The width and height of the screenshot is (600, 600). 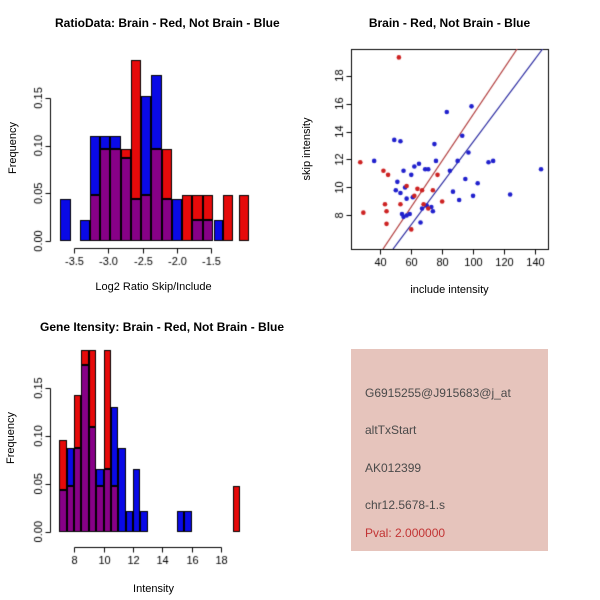 I want to click on scatter-ylabel: skip intensity, so click(x=307, y=149).